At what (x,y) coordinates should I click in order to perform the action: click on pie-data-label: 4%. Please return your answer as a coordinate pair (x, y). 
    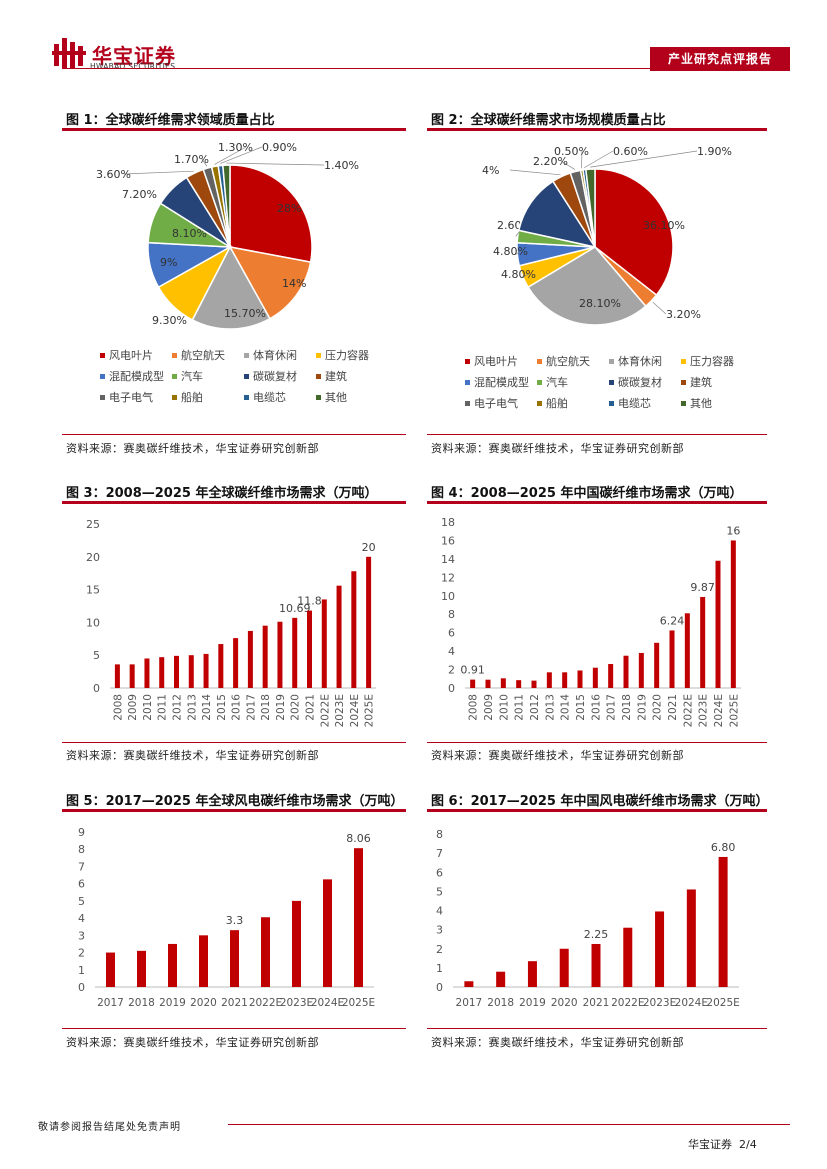
    Looking at the image, I should click on (490, 170).